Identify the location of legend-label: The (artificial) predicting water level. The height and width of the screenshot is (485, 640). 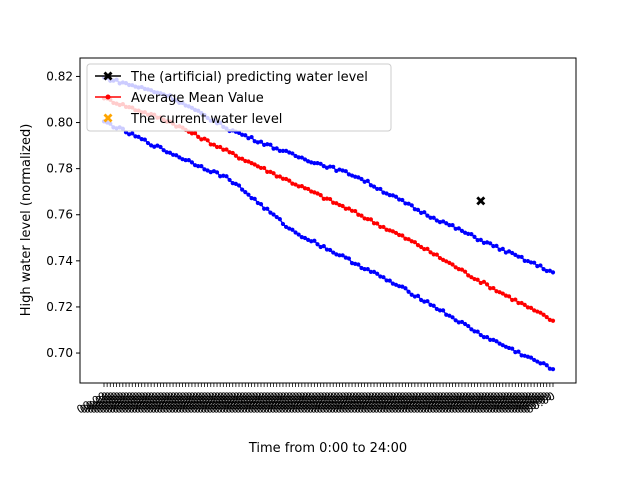
(249, 77).